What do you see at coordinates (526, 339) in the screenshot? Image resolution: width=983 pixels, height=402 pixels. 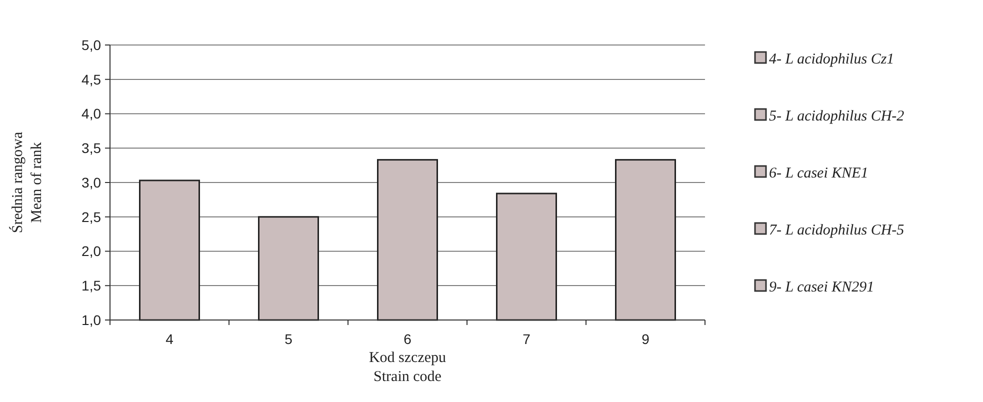 I see `x-tick-label: 7` at bounding box center [526, 339].